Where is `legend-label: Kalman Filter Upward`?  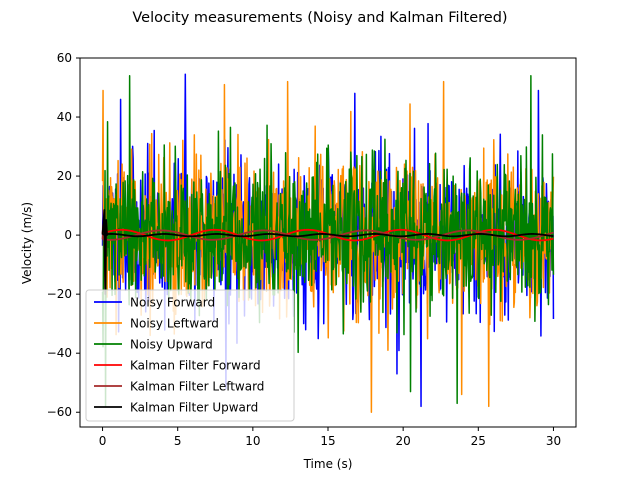
legend-label: Kalman Filter Upward is located at coordinates (194, 408).